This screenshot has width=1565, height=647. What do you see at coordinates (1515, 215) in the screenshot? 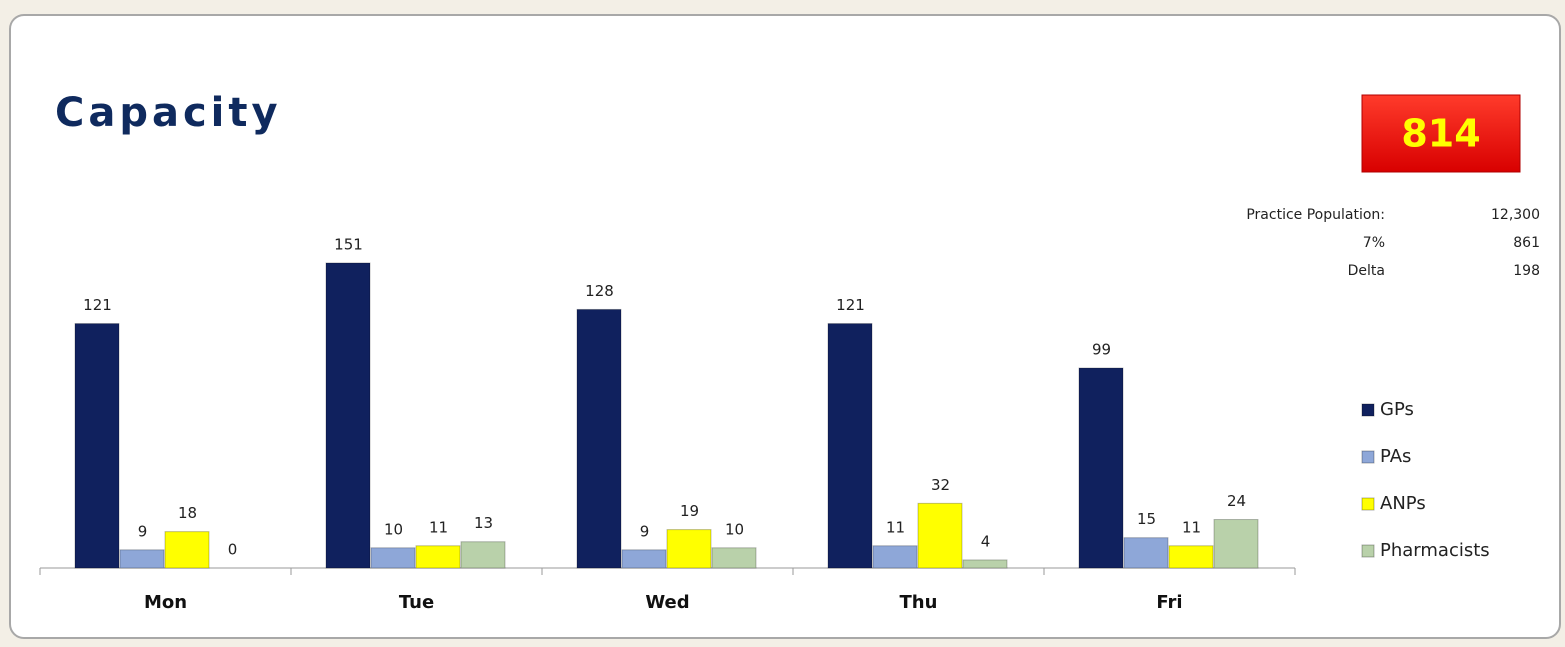
I see `stat-value: 12,300` at bounding box center [1515, 215].